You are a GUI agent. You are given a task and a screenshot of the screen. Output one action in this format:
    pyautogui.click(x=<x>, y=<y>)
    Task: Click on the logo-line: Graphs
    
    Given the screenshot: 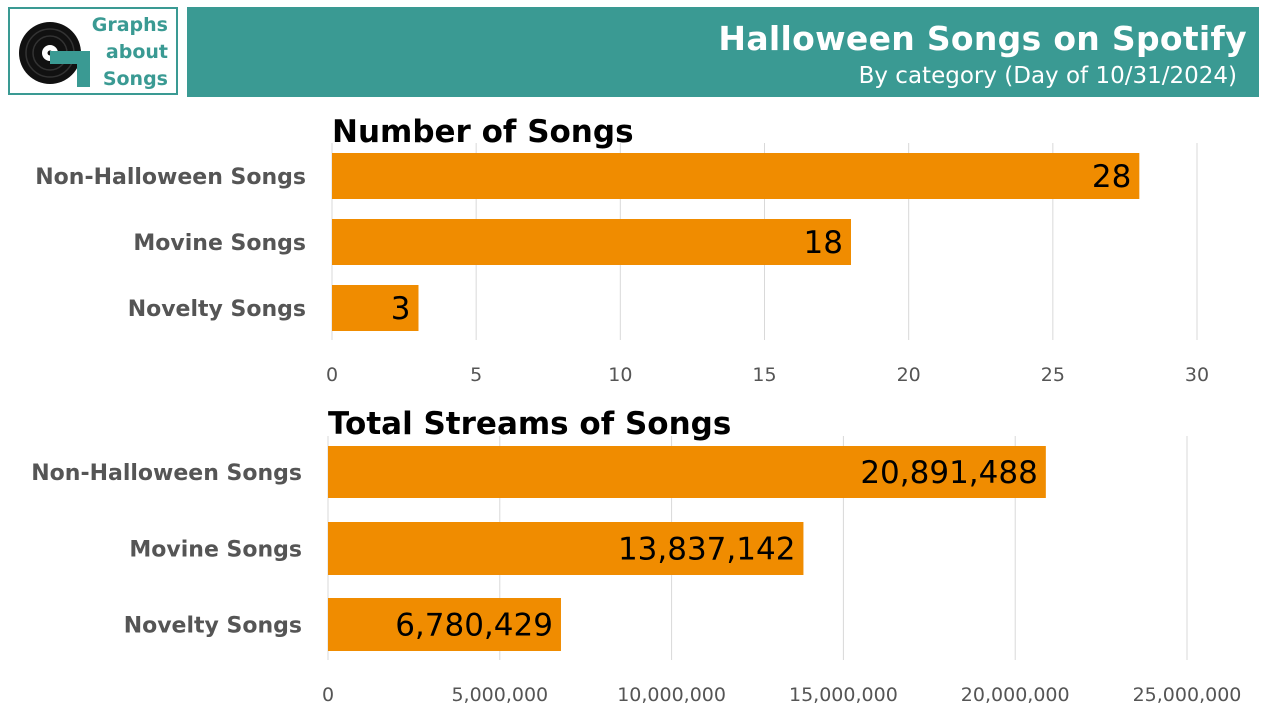 What is the action you would take?
    pyautogui.click(x=129, y=25)
    